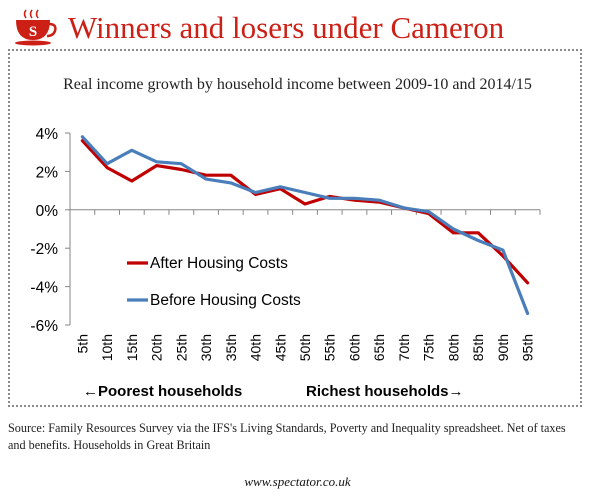  Describe the element at coordinates (206, 347) in the screenshot. I see `x-tick-label: 30th` at that location.